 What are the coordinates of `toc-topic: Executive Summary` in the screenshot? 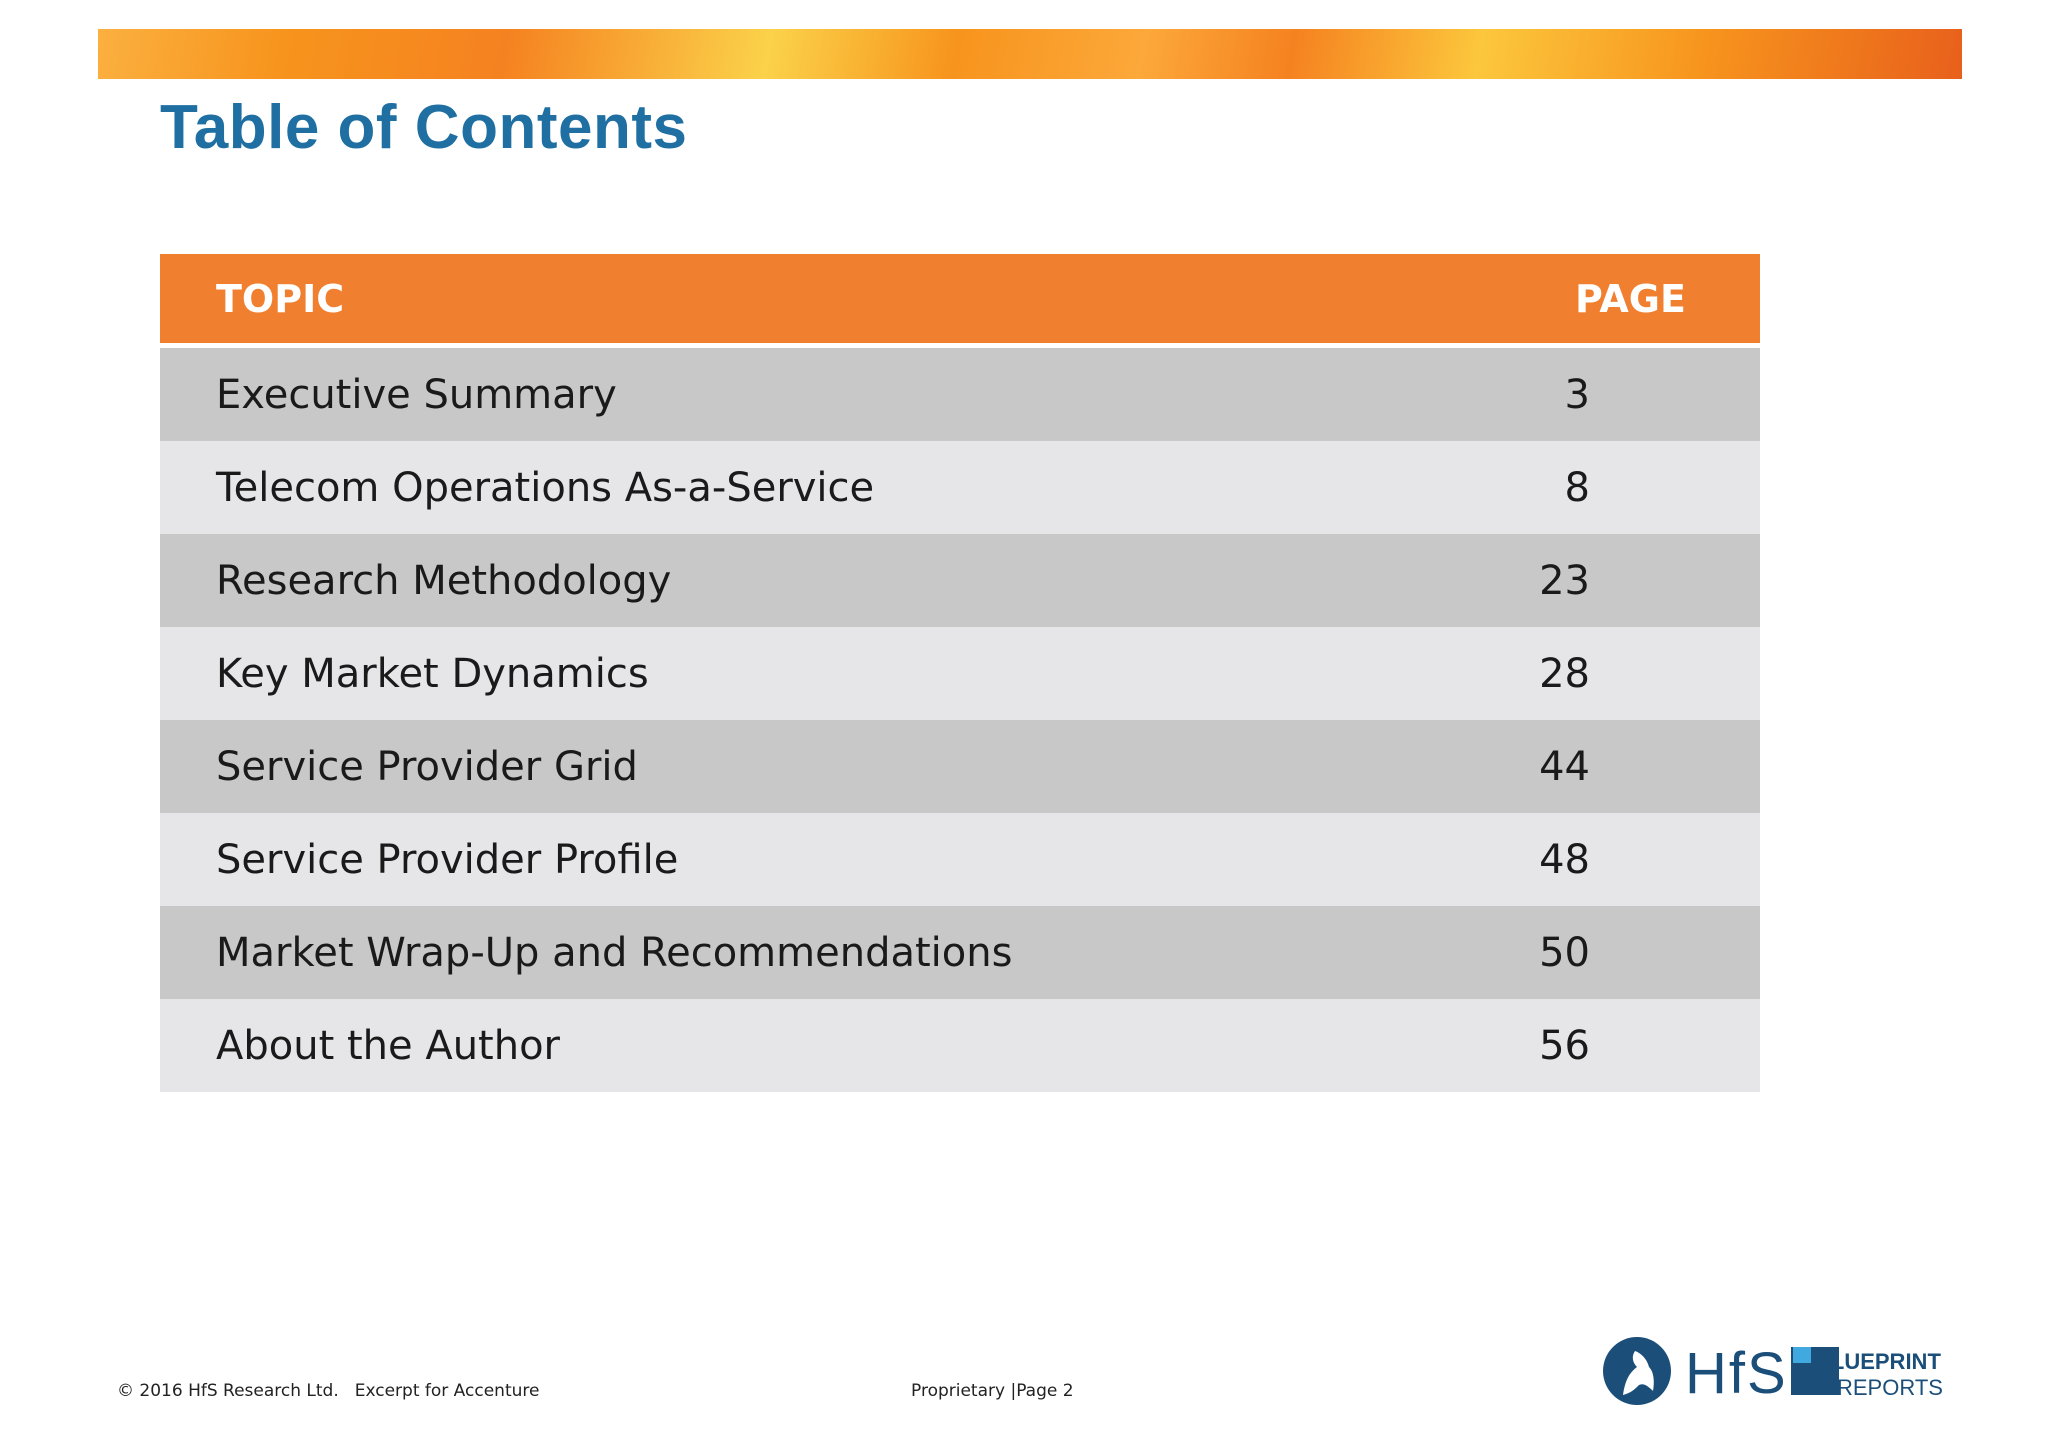 It's located at (416, 394).